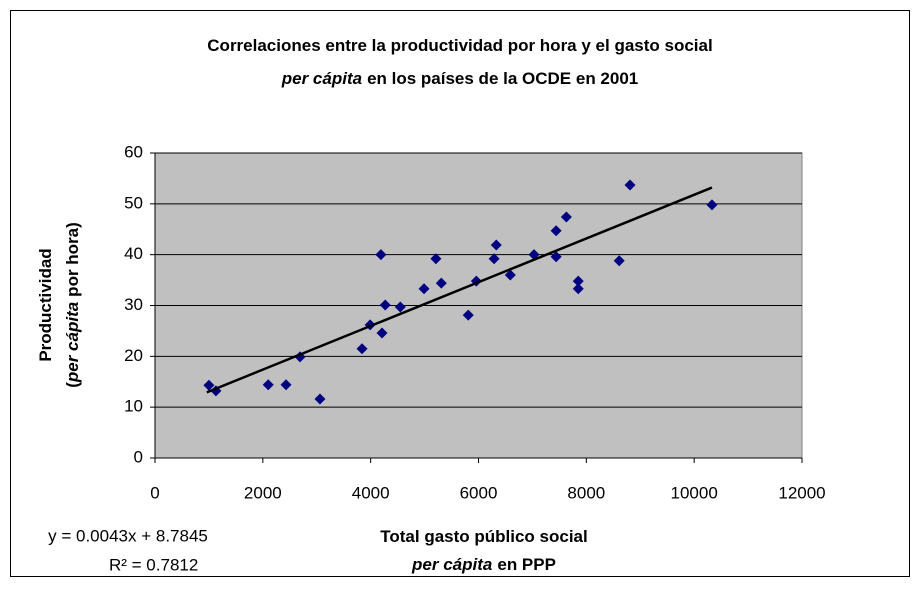 The image size is (920, 592). Describe the element at coordinates (133, 151) in the screenshot. I see `y-tick-label: 60` at that location.